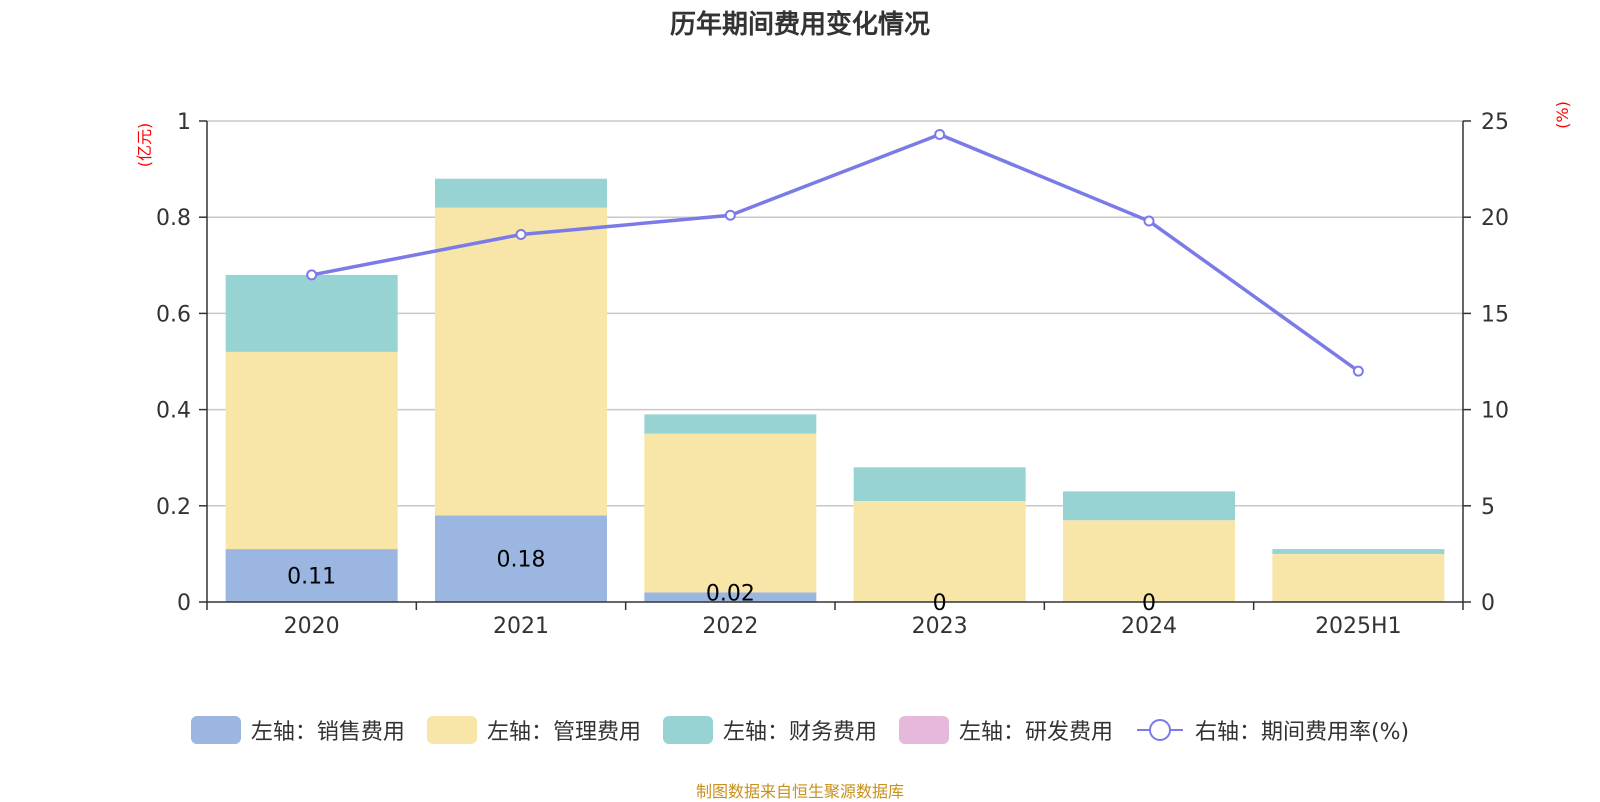 This screenshot has width=1600, height=802. What do you see at coordinates (1159, 730) in the screenshot?
I see `legend-line-marker-icon` at bounding box center [1159, 730].